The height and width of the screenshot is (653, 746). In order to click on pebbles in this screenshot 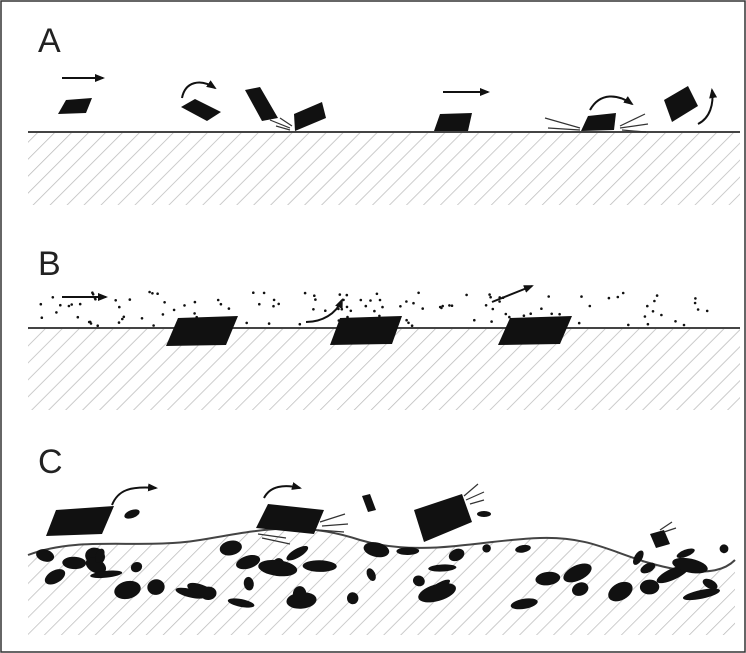, I will do `click(382, 575)`.